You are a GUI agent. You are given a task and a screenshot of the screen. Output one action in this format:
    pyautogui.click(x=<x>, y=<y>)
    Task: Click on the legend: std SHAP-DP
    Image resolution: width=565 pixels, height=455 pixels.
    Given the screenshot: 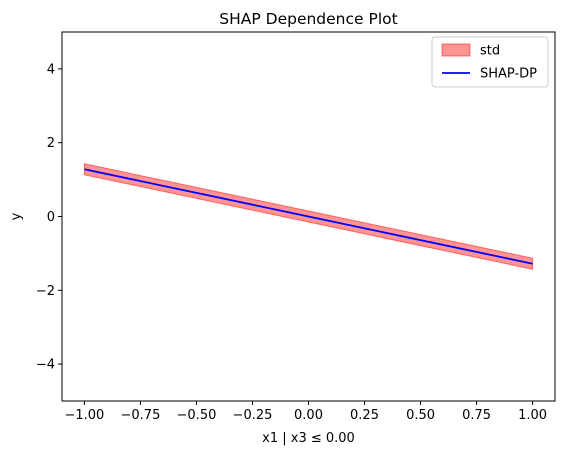 What is the action you would take?
    pyautogui.click(x=490, y=62)
    